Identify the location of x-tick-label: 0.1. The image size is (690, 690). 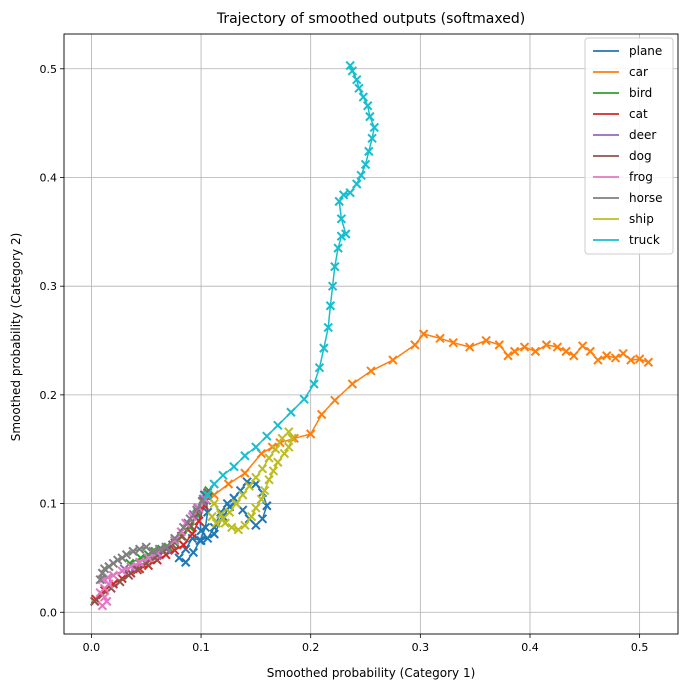
(201, 647).